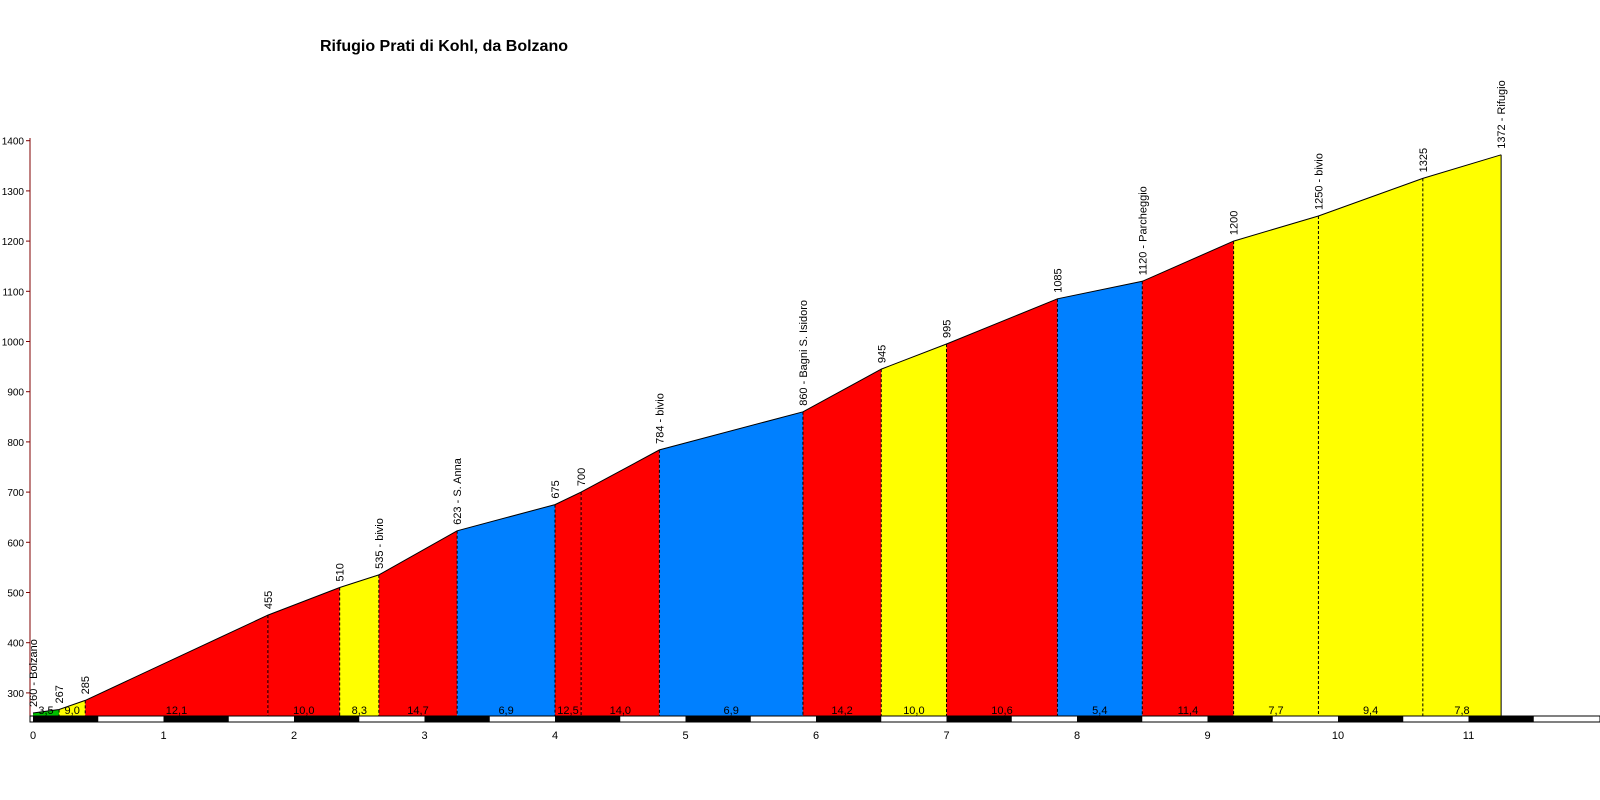  What do you see at coordinates (1370, 711) in the screenshot?
I see `gradient-label: 9,4` at bounding box center [1370, 711].